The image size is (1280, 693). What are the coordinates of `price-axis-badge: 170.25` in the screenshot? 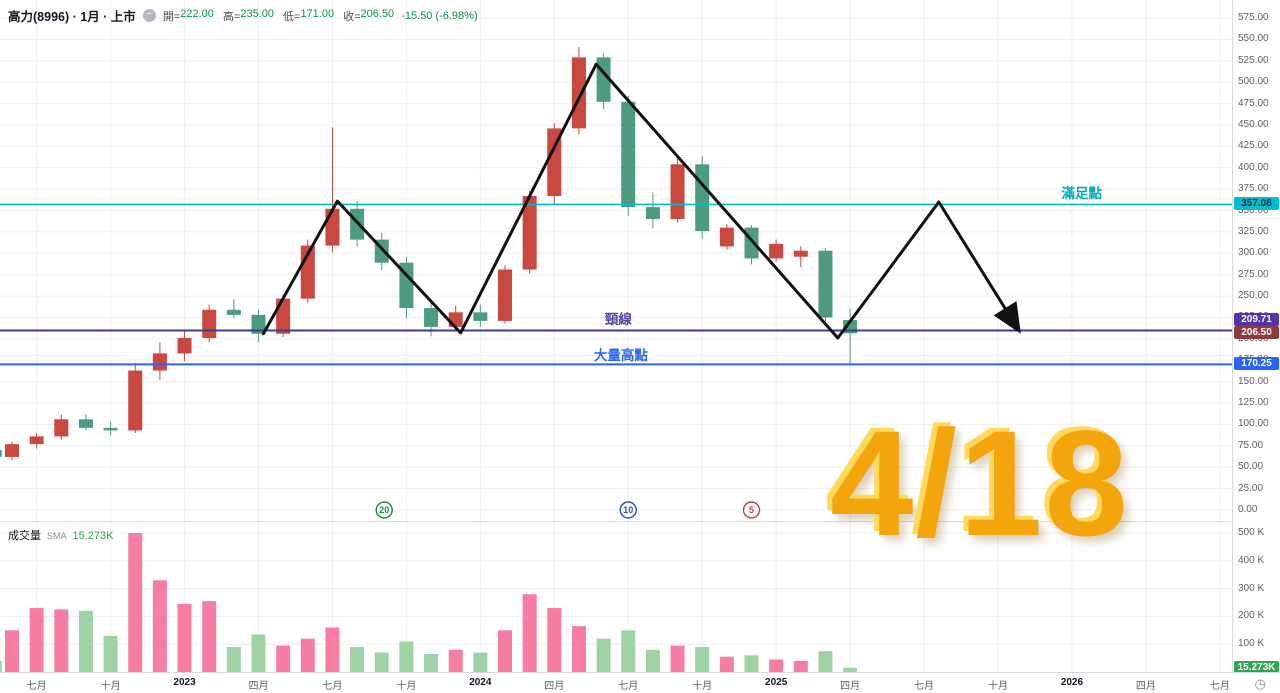 It's located at (1256, 364).